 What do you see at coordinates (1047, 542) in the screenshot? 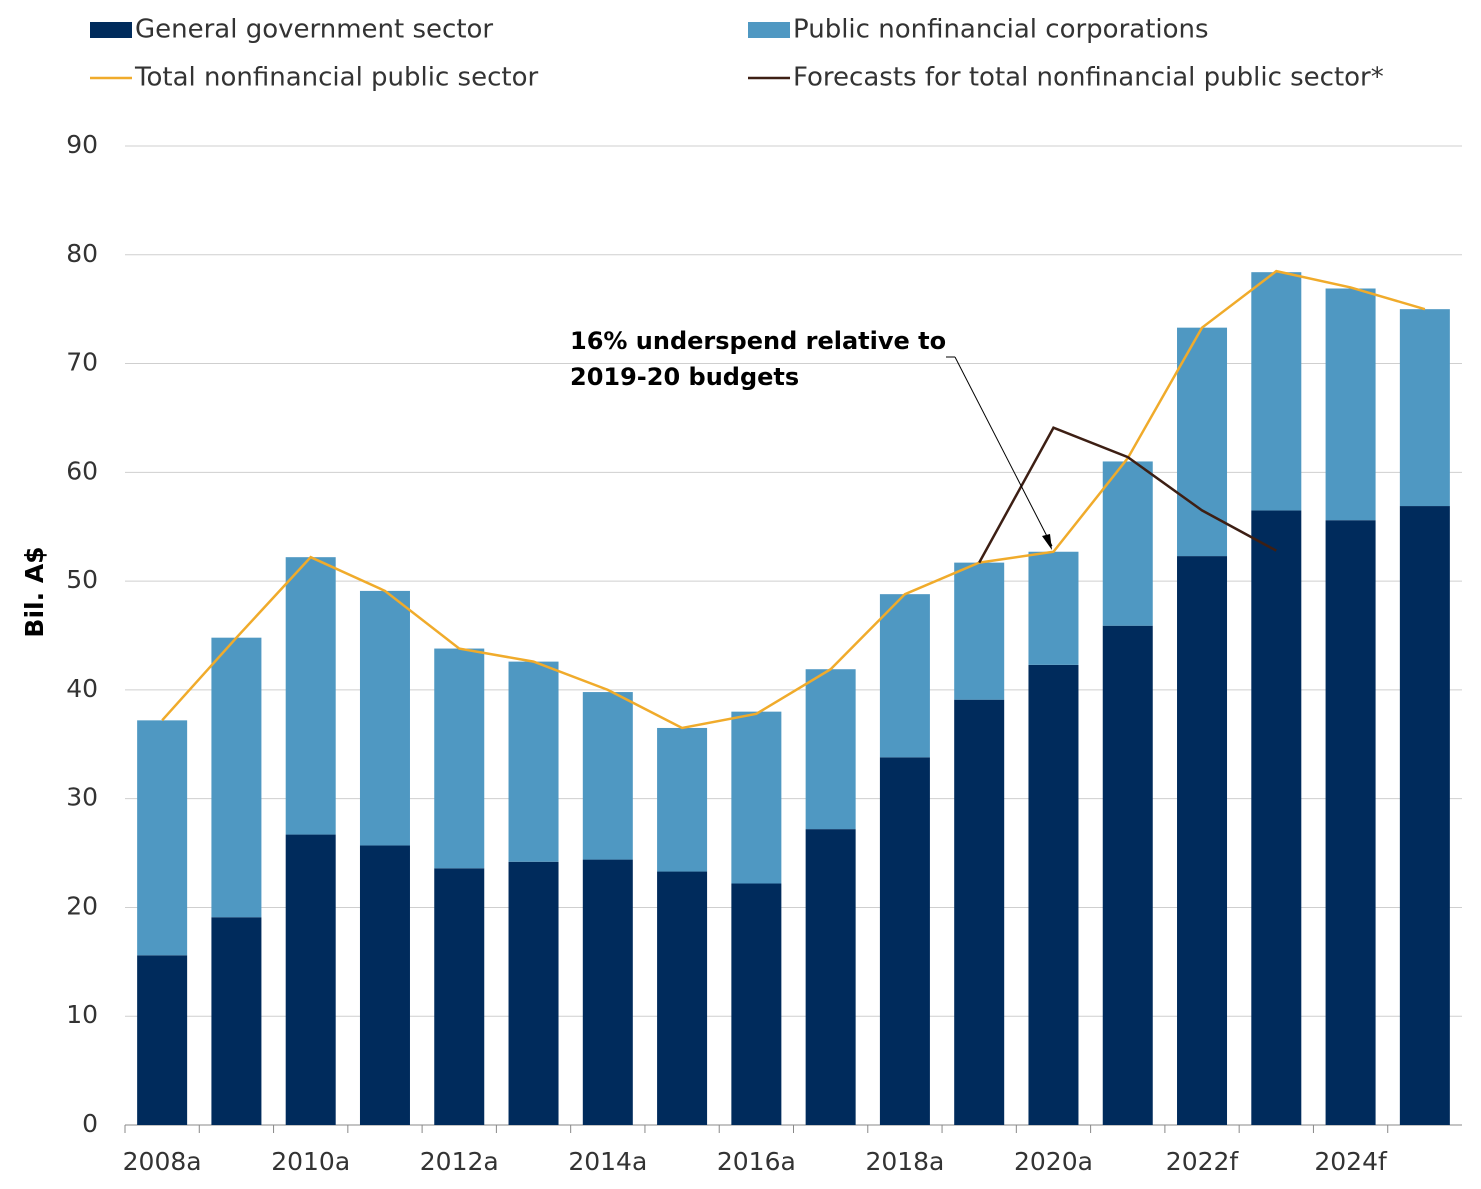
I see `arrow-head` at bounding box center [1047, 542].